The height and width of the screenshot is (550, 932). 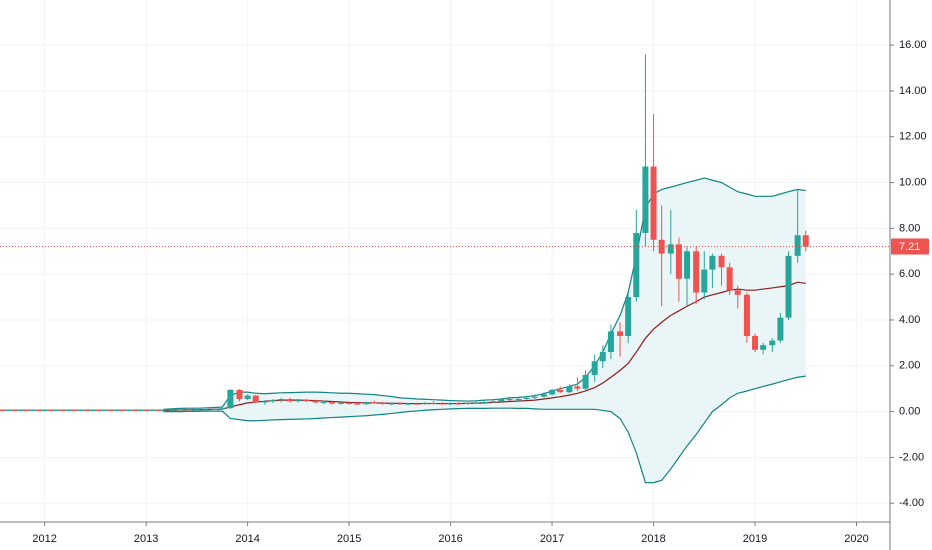 I want to click on x-tick-label: 2013, so click(x=146, y=539).